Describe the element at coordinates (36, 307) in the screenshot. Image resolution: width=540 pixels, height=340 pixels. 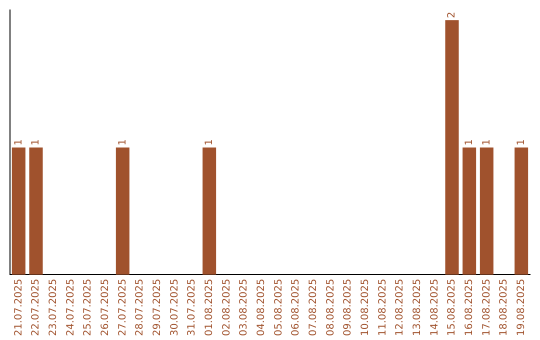
I see `x-tick-label: 22.07.2025` at that location.